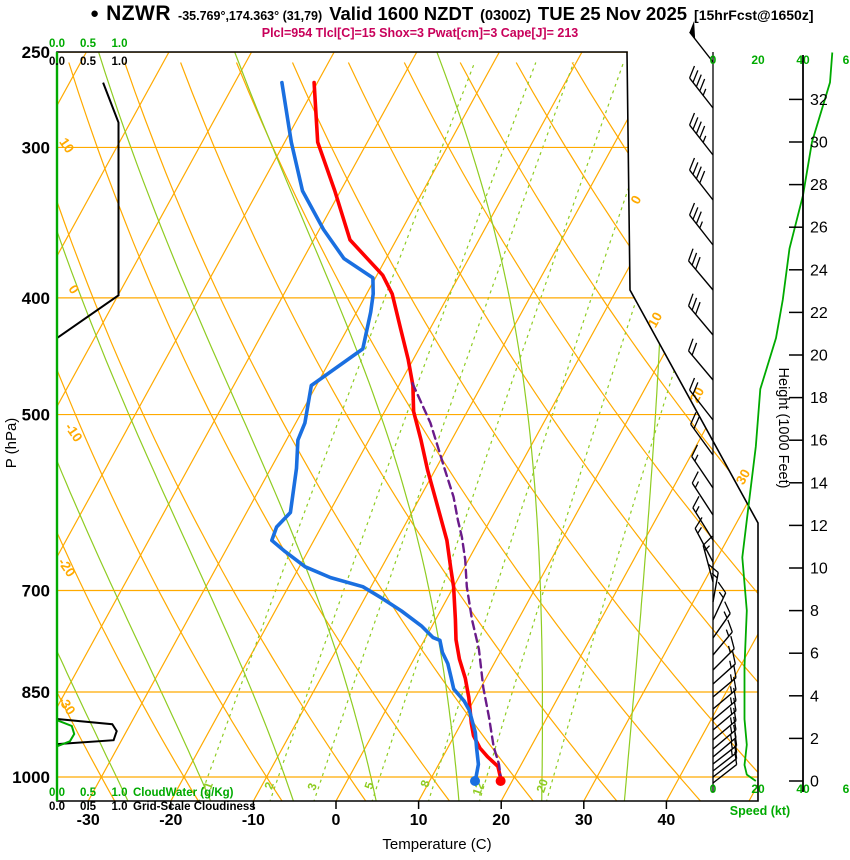 The width and height of the screenshot is (850, 860). Describe the element at coordinates (819, 143) in the screenshot. I see `height-tick-label: 30` at that location.